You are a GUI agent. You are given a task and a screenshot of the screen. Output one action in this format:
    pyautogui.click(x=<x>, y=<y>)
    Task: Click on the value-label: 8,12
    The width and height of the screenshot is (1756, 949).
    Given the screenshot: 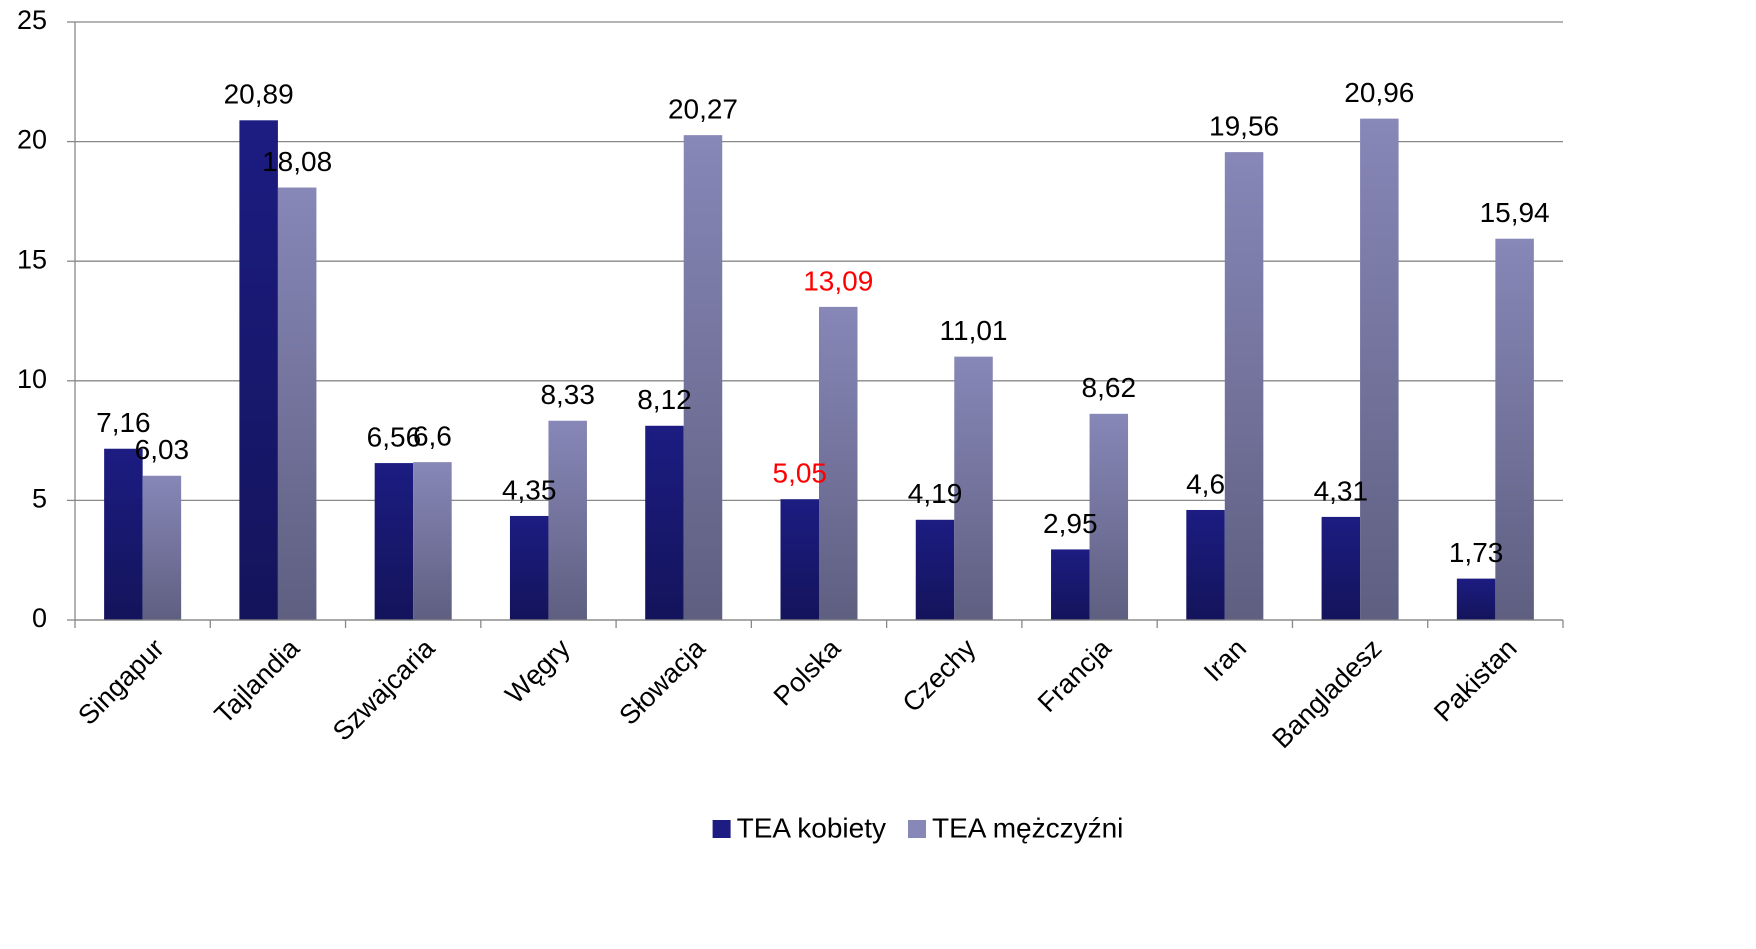 What is the action you would take?
    pyautogui.click(x=664, y=399)
    